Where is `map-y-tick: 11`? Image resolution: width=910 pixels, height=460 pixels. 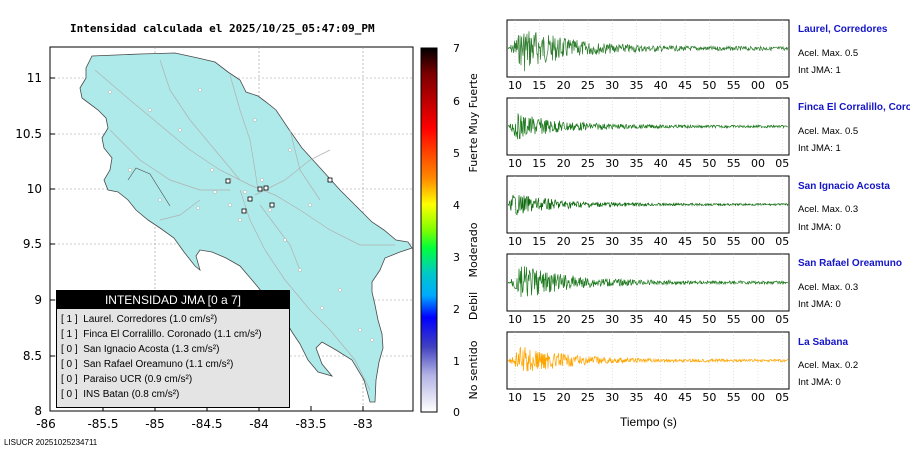
map-y-tick: 11 is located at coordinates (34, 78).